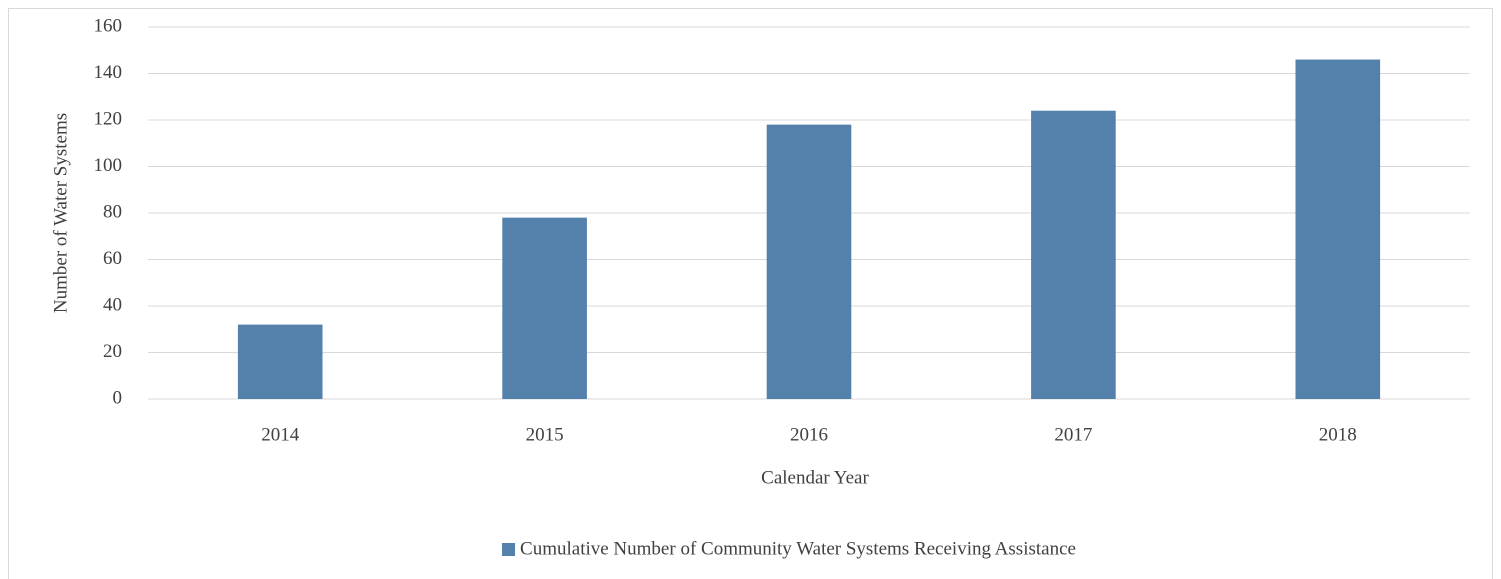 Image resolution: width=1501 pixels, height=579 pixels. Describe the element at coordinates (280, 434) in the screenshot. I see `x-tick-label: 2014` at that location.